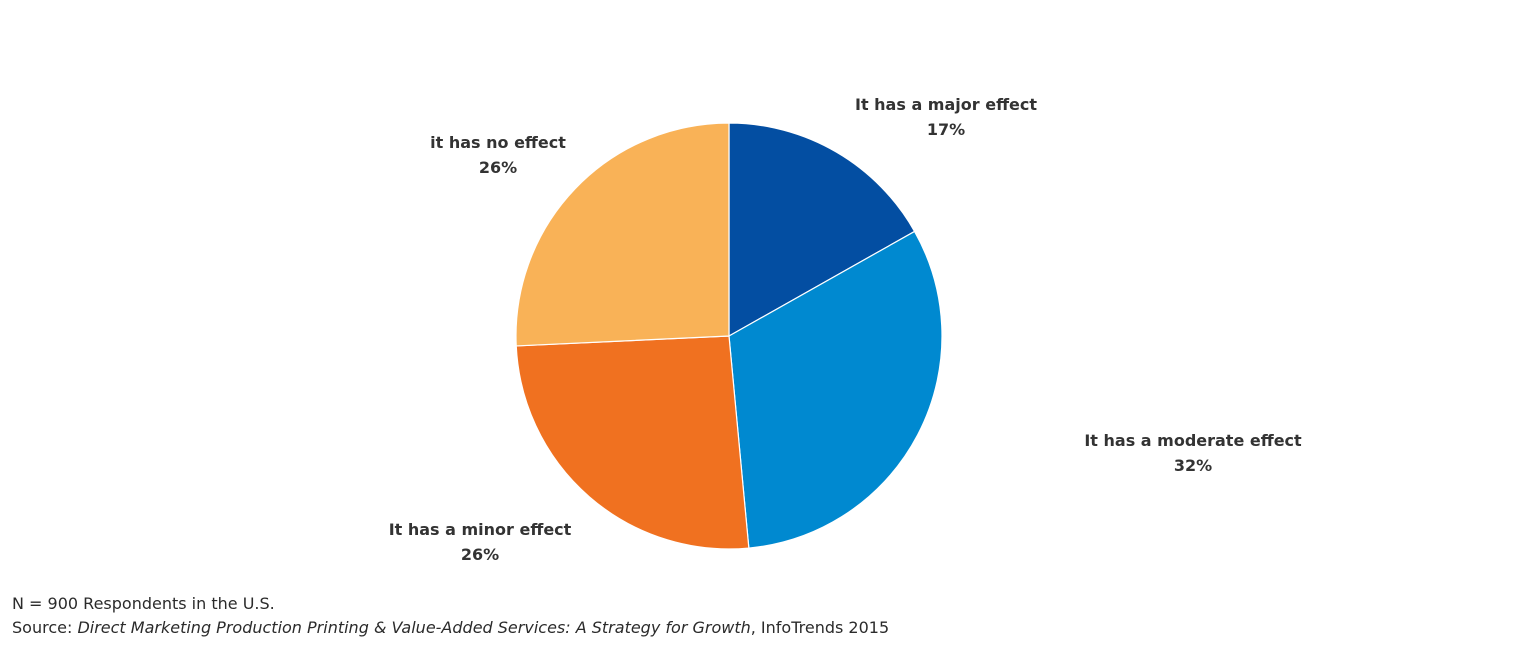 This screenshot has height=651, width=1526. I want to click on slice-value-it-has-a-minor-effect: 26%, so click(480, 554).